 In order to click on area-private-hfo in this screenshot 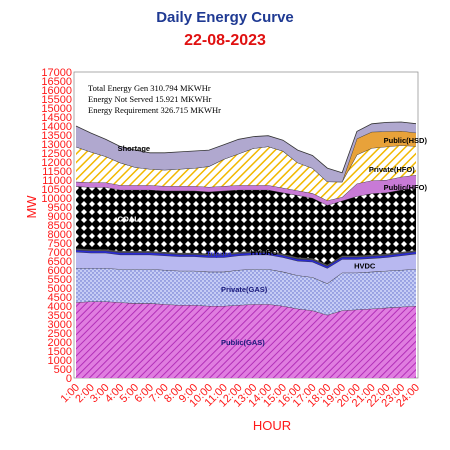, I will do `click(246, 173)`.